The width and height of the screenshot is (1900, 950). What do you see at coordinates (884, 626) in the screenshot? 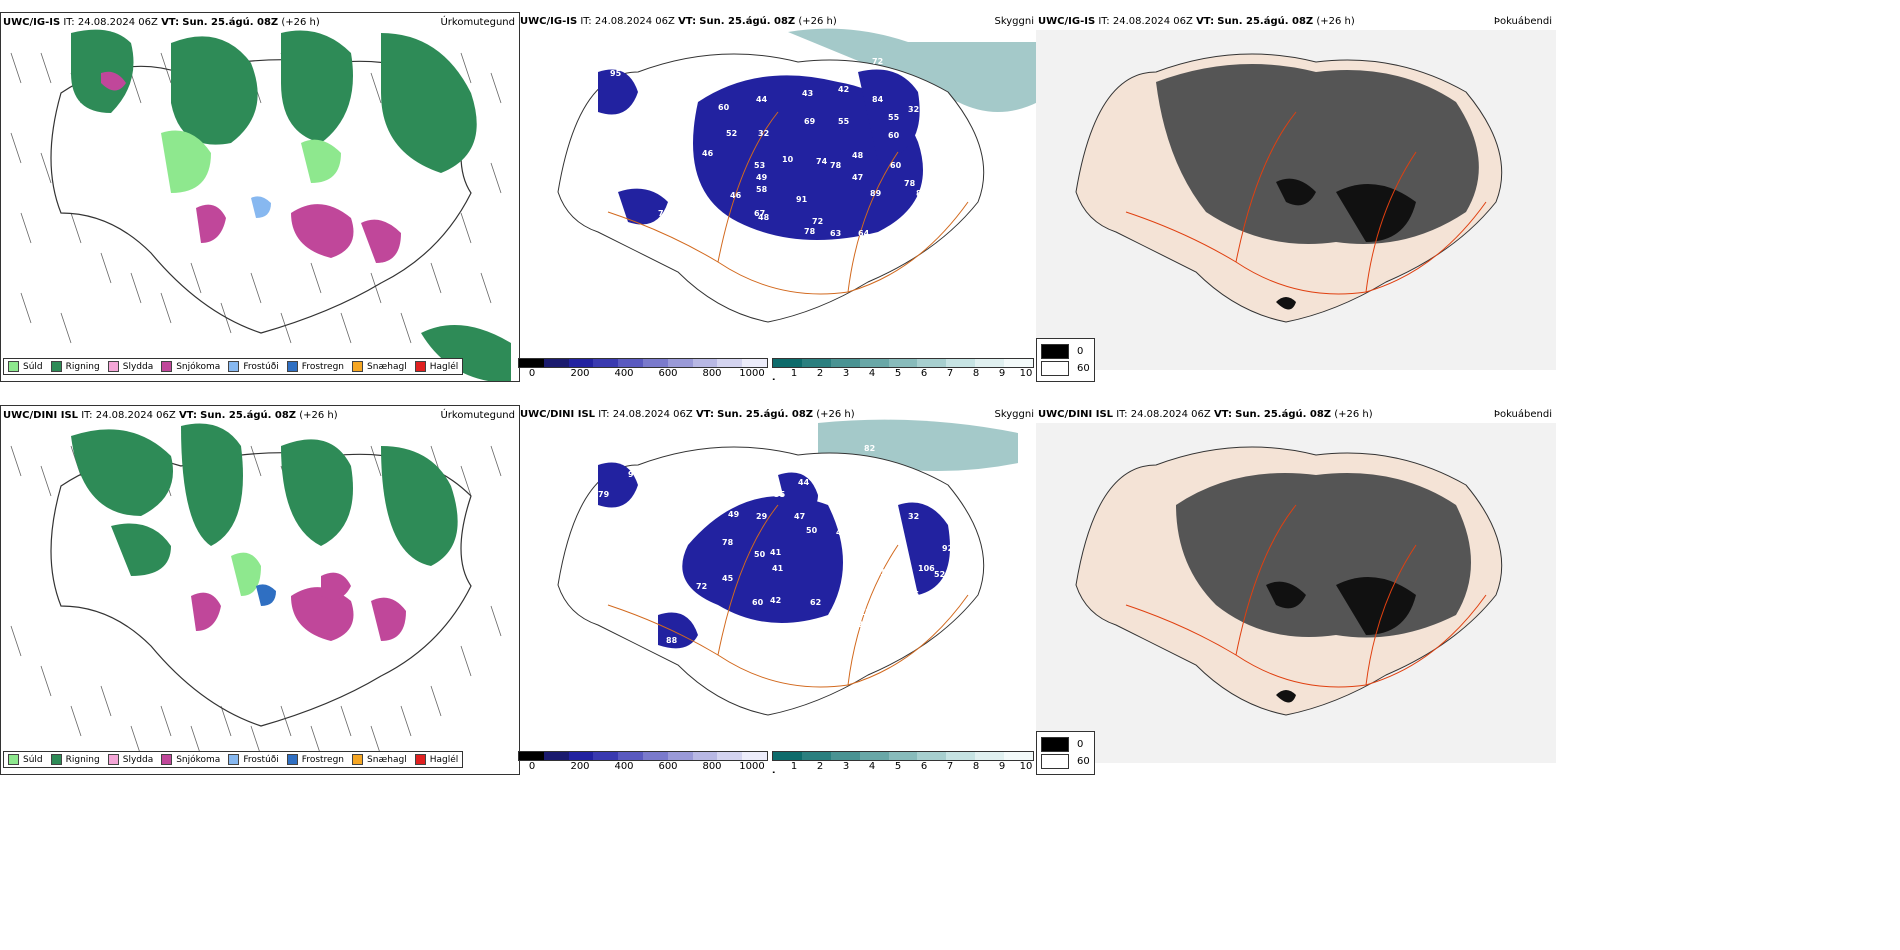
I see `svg-text: 85` at bounding box center [884, 626].